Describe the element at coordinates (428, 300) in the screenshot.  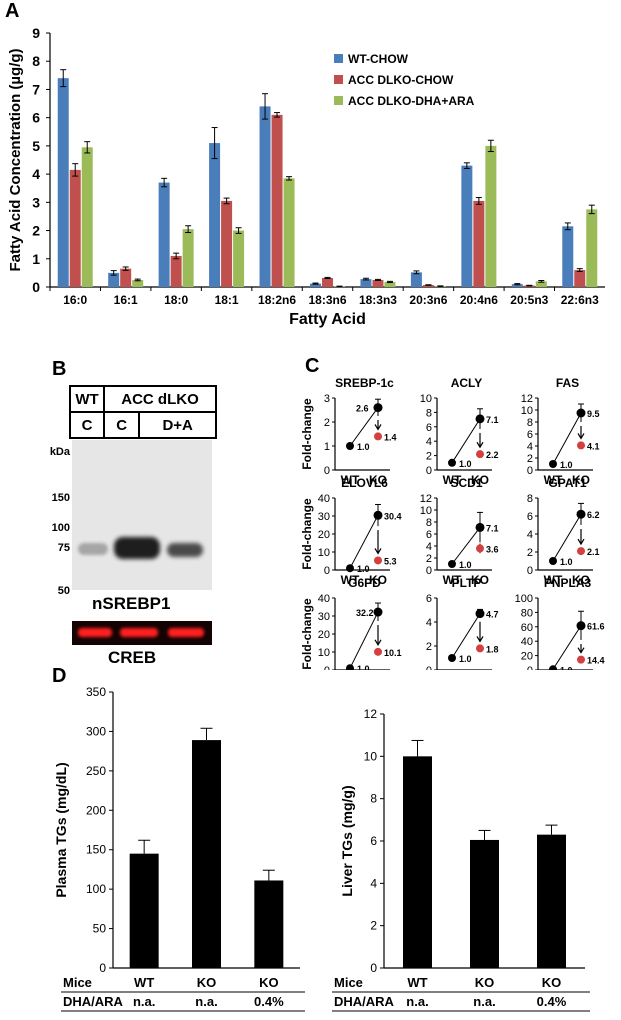
I see `x-tick-label: 20:3n6` at that location.